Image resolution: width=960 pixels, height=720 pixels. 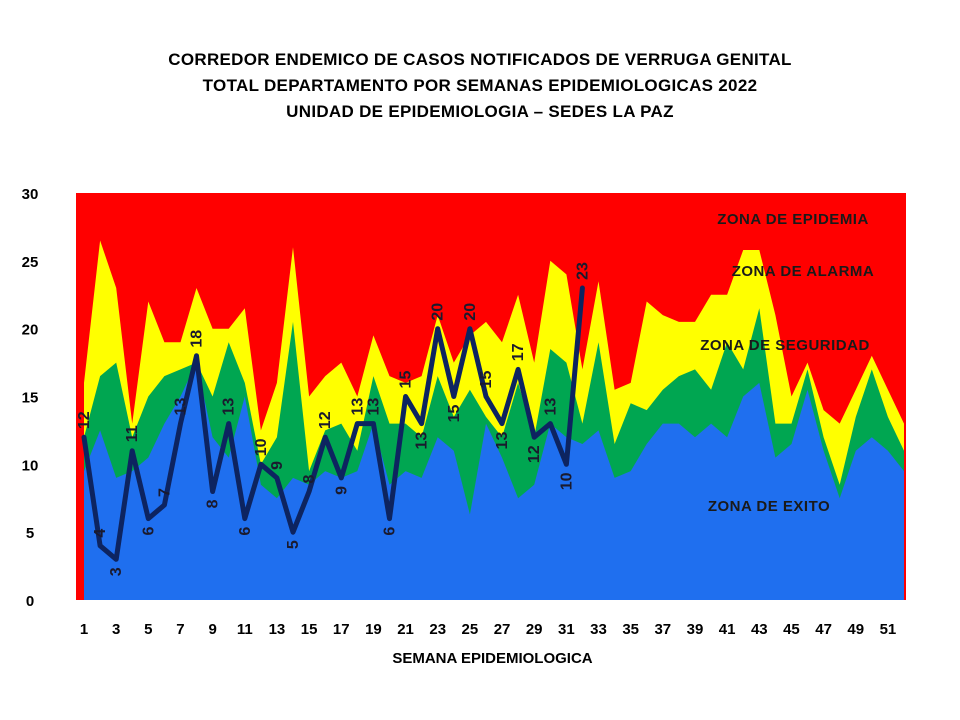 What do you see at coordinates (534, 629) in the screenshot?
I see `x-tick-label: 29` at bounding box center [534, 629].